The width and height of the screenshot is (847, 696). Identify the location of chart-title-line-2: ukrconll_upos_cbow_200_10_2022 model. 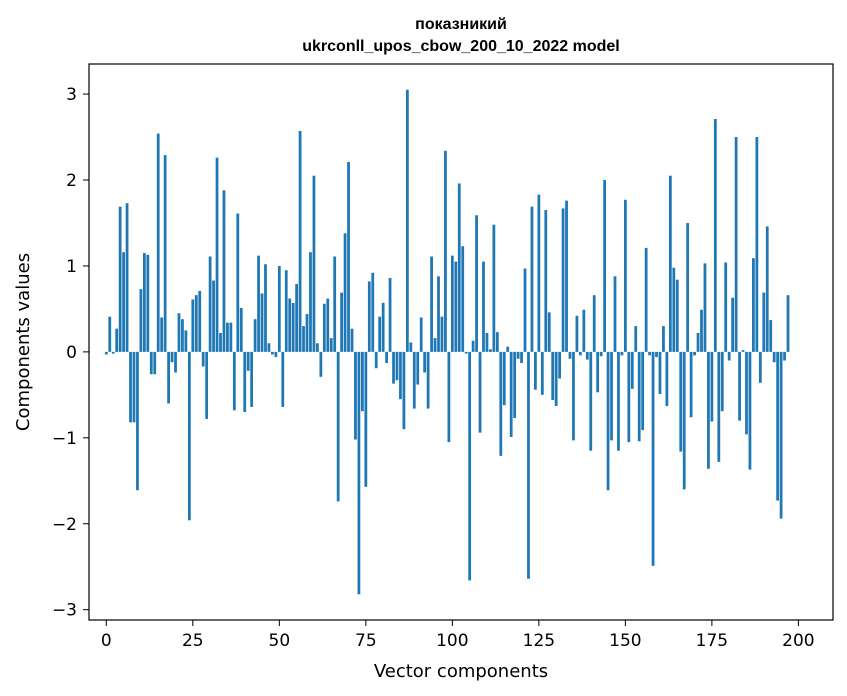
(460, 46).